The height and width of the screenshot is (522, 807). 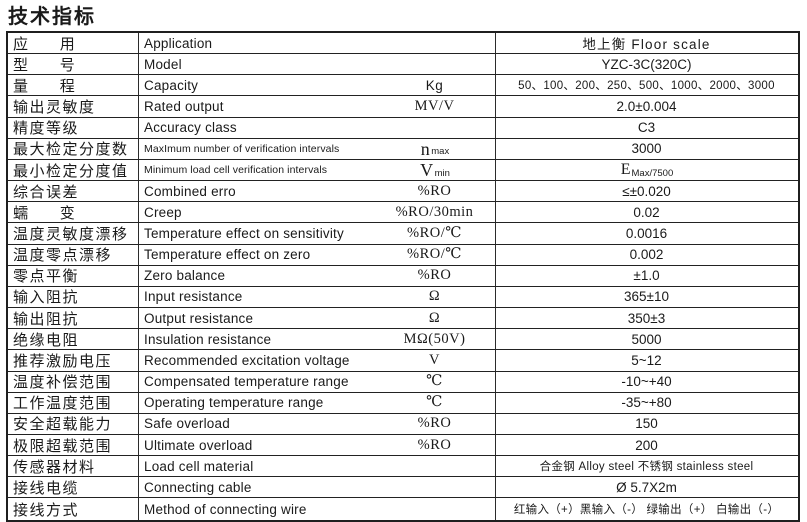 What do you see at coordinates (646, 487) in the screenshot?
I see `spec-value-text: Ø 5.7X2m` at bounding box center [646, 487].